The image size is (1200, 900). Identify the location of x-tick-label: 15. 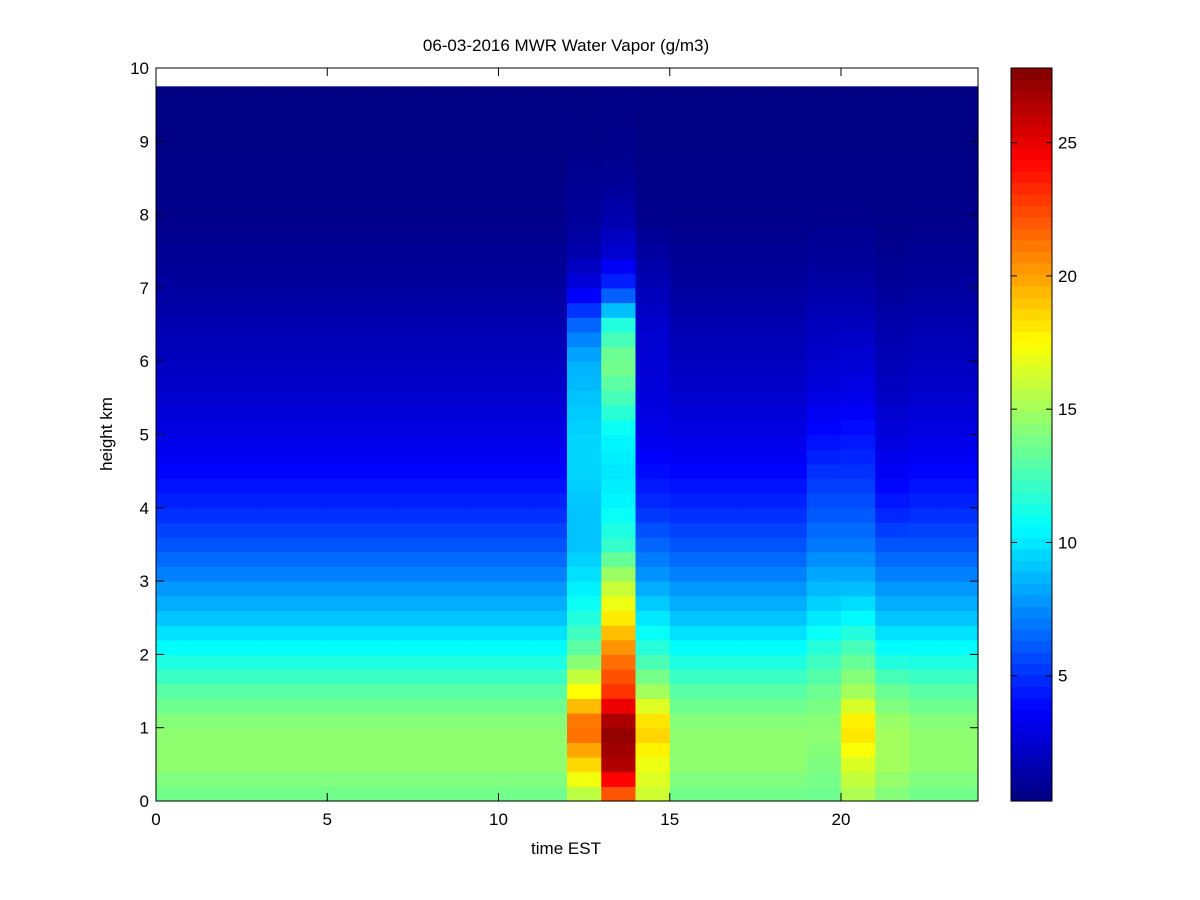
(669, 819).